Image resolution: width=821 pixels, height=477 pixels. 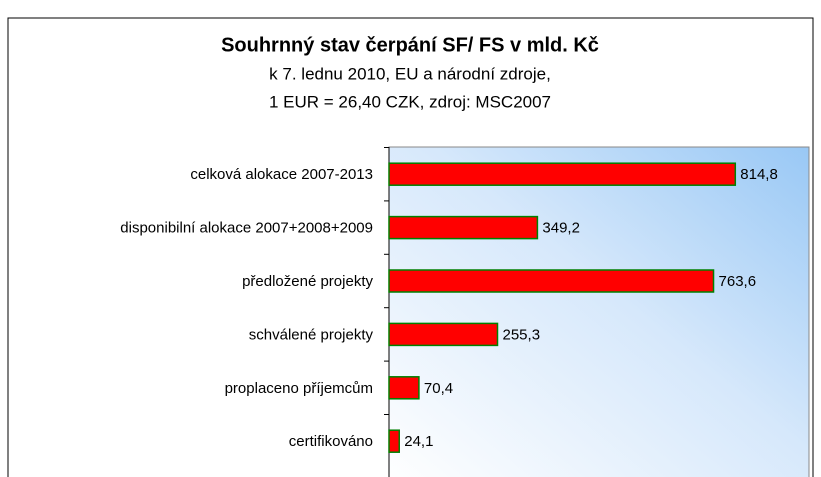 I want to click on y-tick-label: předložené projekty, so click(x=307, y=281).